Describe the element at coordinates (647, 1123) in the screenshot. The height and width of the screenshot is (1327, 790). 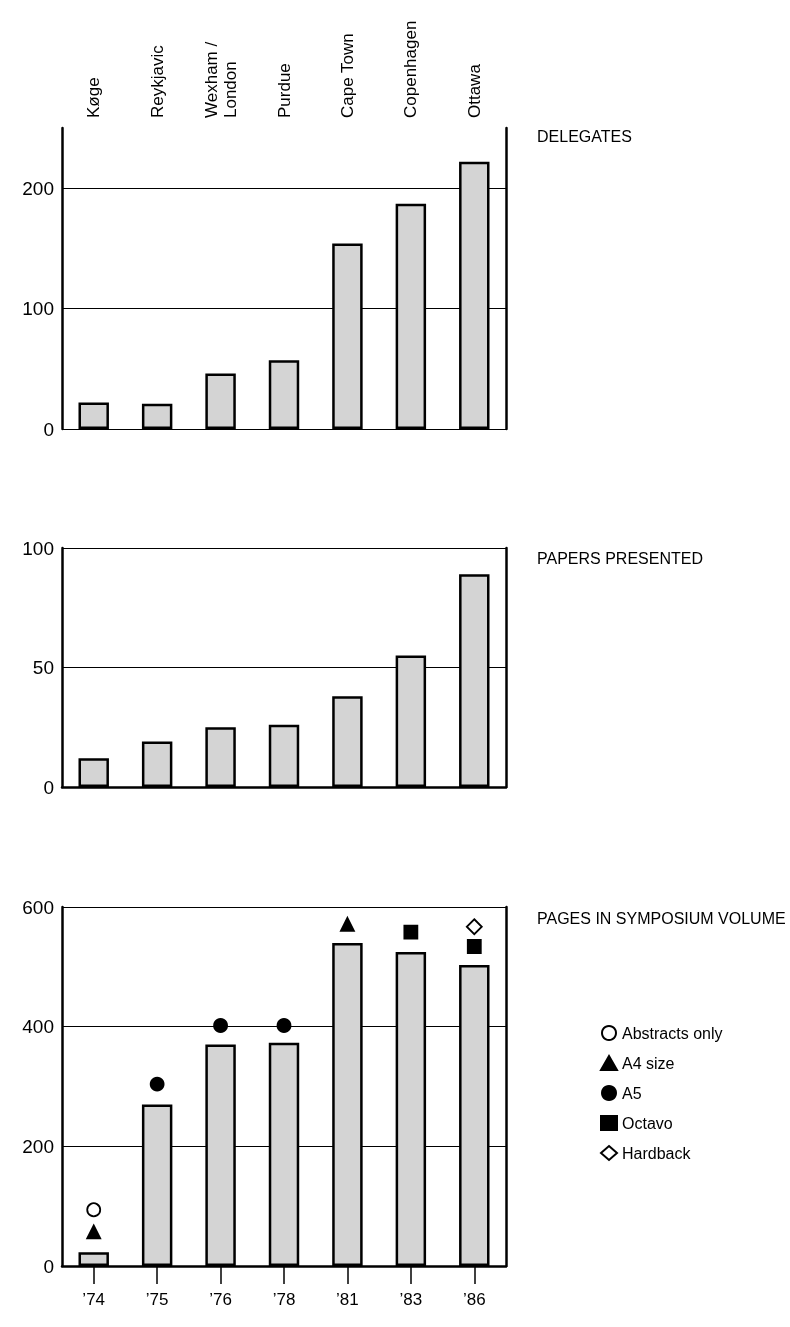
I see `legend-label: Octavo` at that location.